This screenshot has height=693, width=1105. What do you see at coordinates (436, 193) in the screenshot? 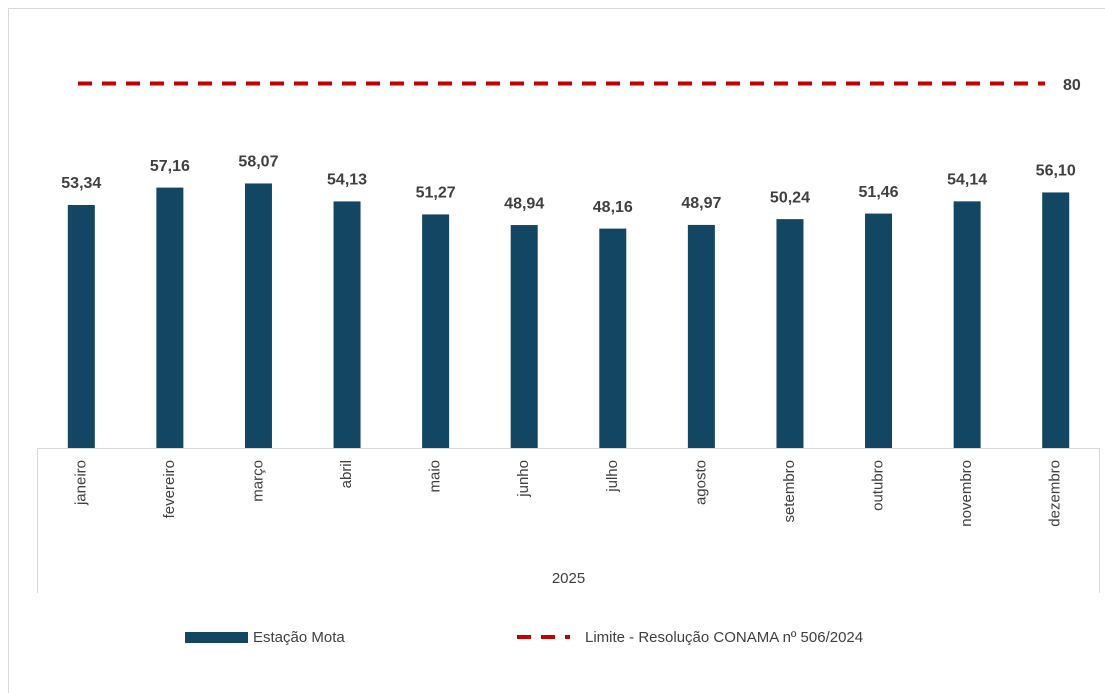
I see `data-label: 51,27` at bounding box center [436, 193].